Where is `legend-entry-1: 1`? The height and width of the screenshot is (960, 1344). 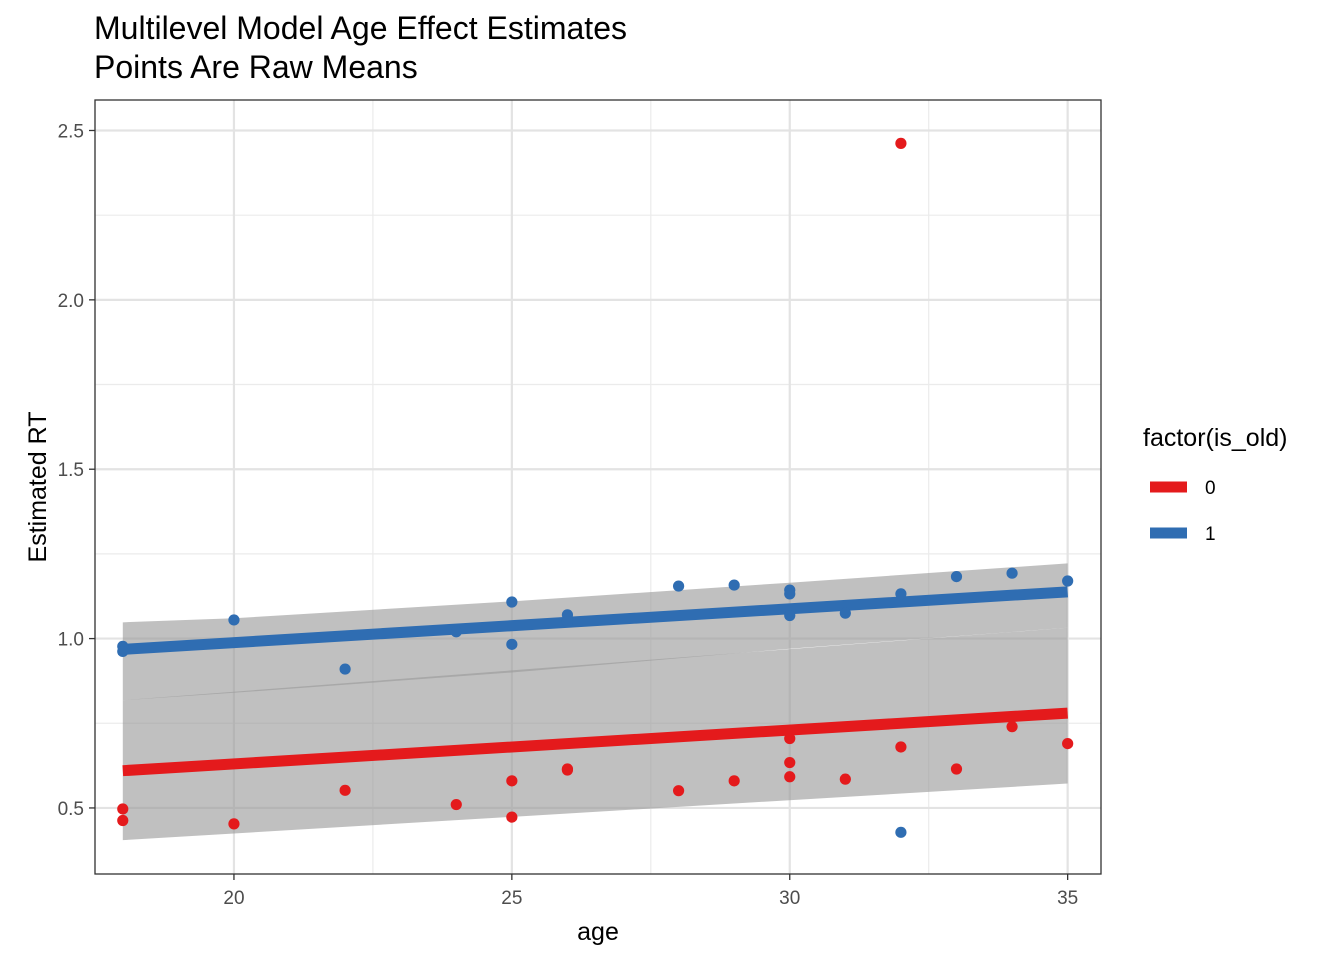 legend-entry-1: 1 is located at coordinates (1183, 534).